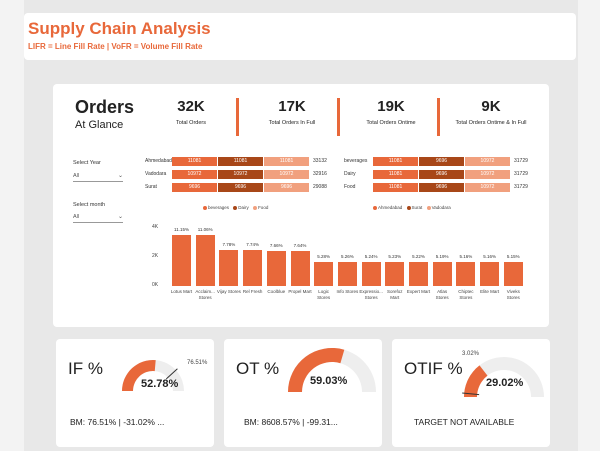  I want to click on kpi-value: 9K, so click(491, 106).